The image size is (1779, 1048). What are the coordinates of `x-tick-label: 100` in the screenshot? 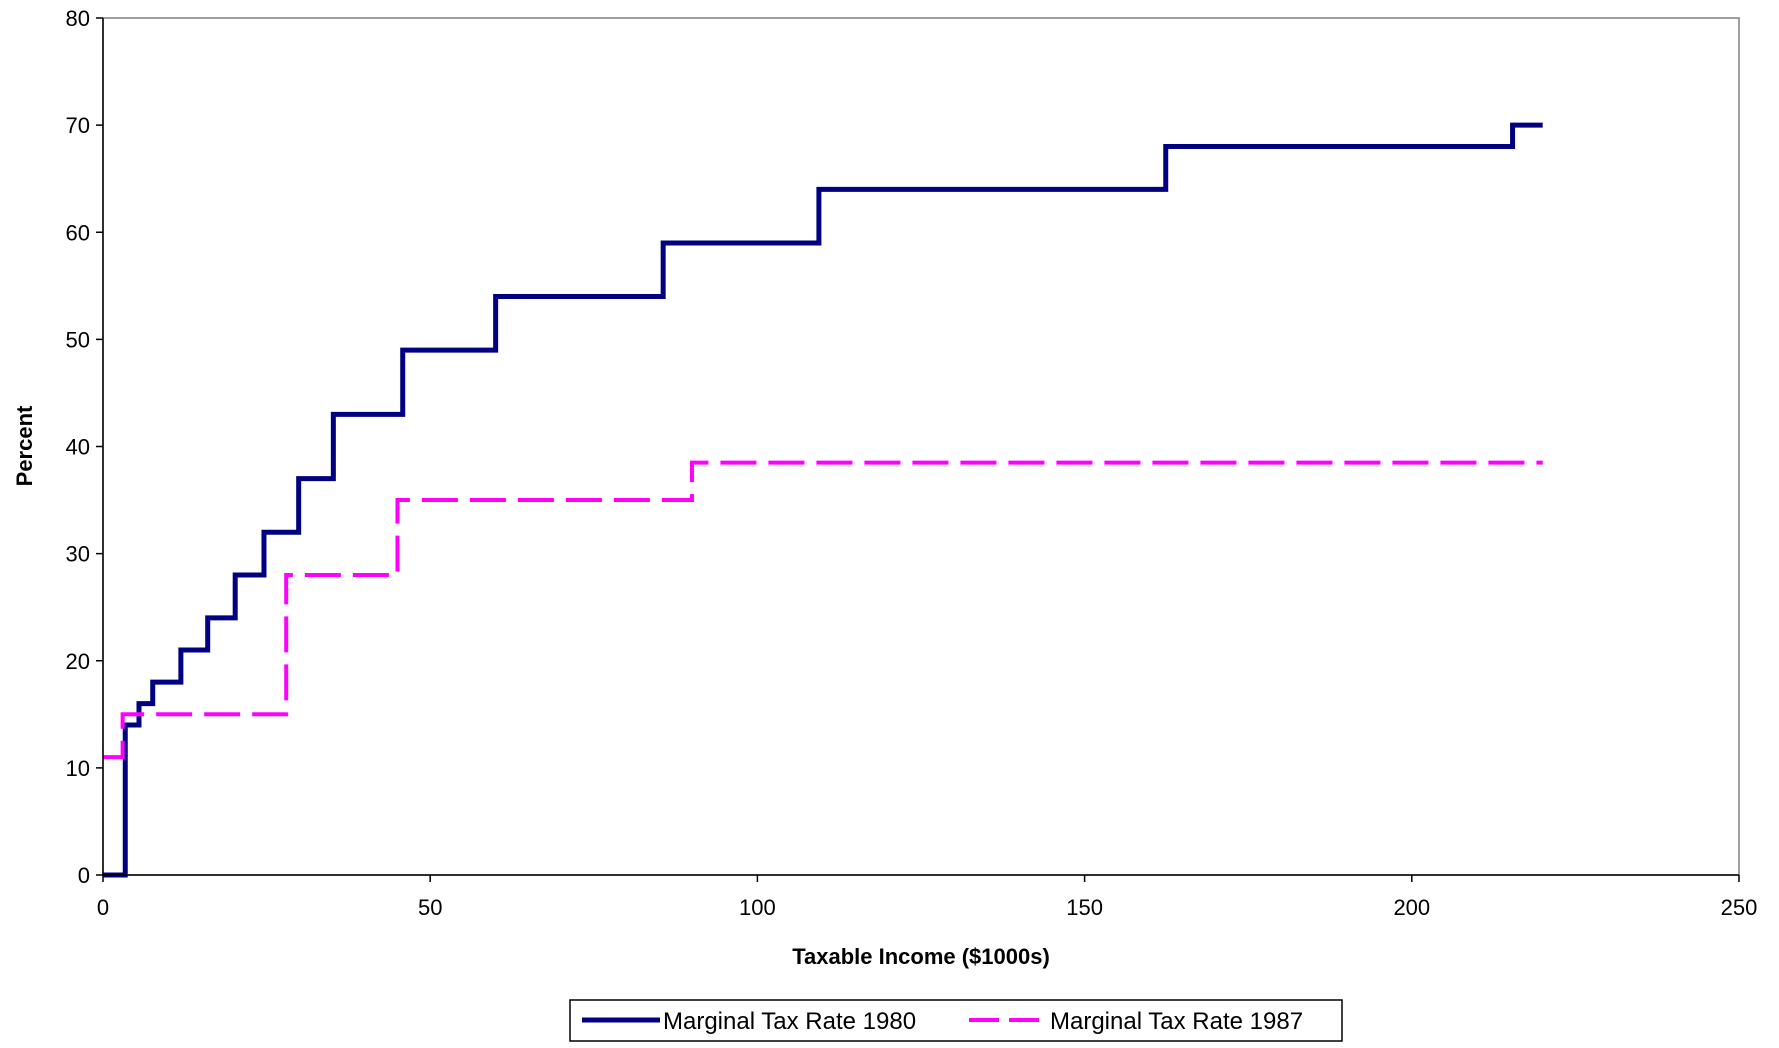 It's located at (757, 907).